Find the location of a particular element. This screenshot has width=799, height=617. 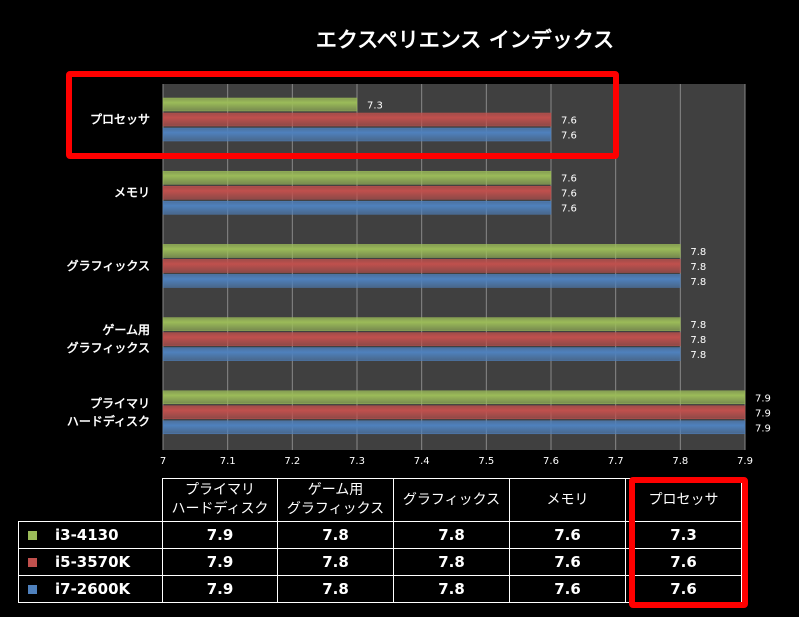

category-label: グラフィックス is located at coordinates (108, 265).